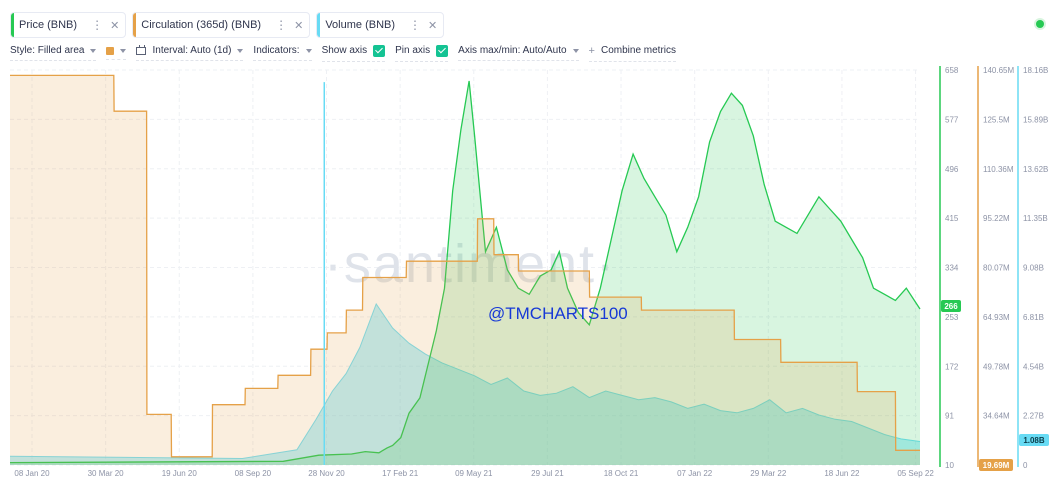 The width and height of the screenshot is (1058, 486). I want to click on circulation-axis-tick: 95.22M, so click(996, 218).